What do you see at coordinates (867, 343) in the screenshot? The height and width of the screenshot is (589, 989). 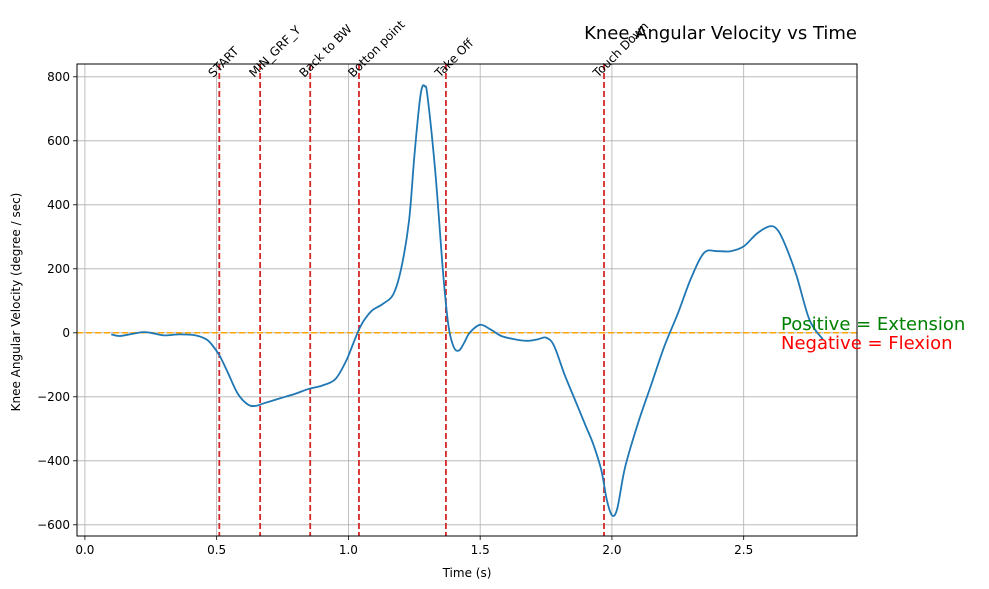 I see `negative-flexion-note: Negative = Flexion` at bounding box center [867, 343].